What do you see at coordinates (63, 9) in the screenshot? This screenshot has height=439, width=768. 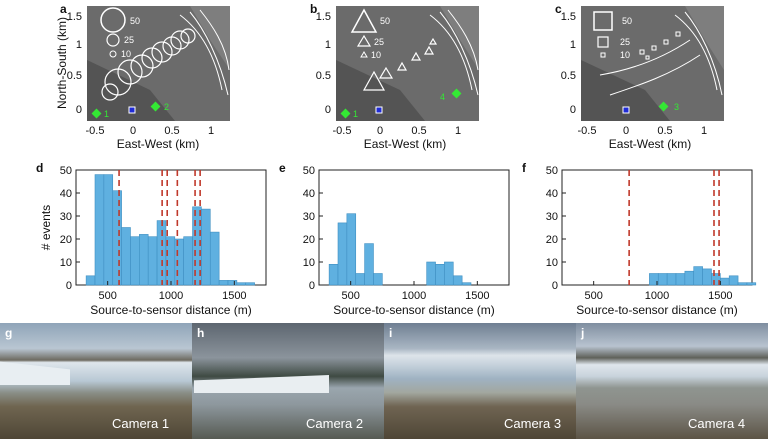 I see `panel-letter-a: a` at bounding box center [63, 9].